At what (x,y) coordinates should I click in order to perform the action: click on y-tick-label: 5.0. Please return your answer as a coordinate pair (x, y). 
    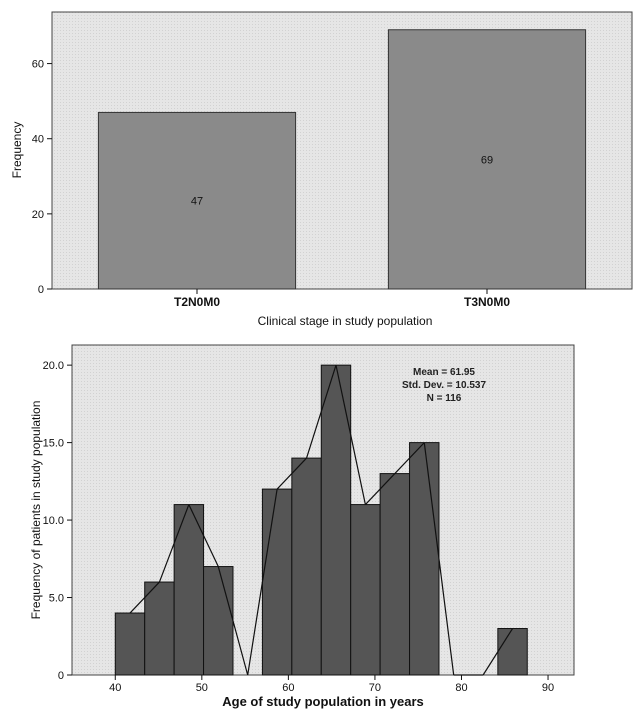
    Looking at the image, I should click on (56, 599).